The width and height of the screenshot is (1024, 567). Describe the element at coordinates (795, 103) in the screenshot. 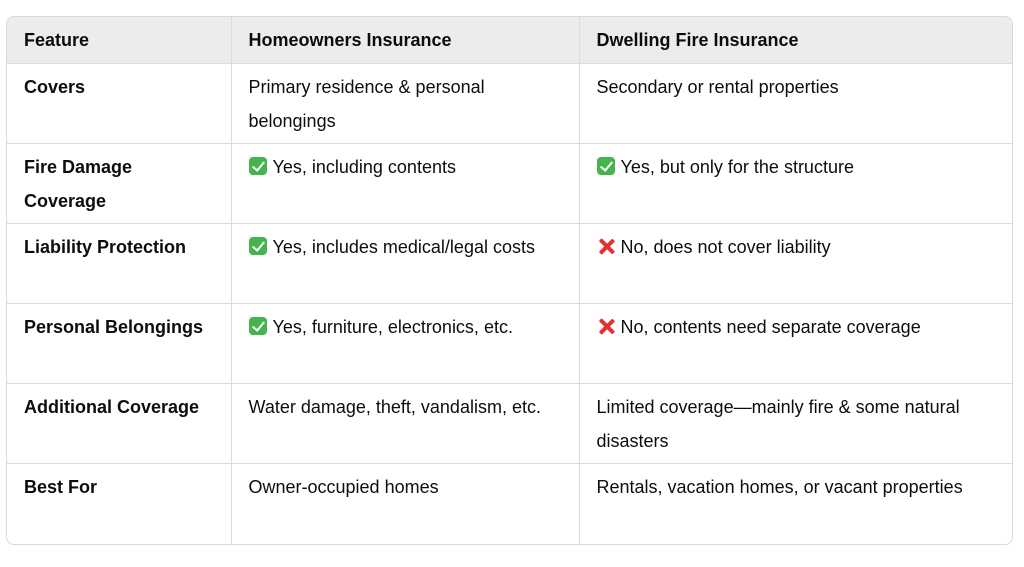

I see `dwelling-cell: Secondary or rental properties` at that location.